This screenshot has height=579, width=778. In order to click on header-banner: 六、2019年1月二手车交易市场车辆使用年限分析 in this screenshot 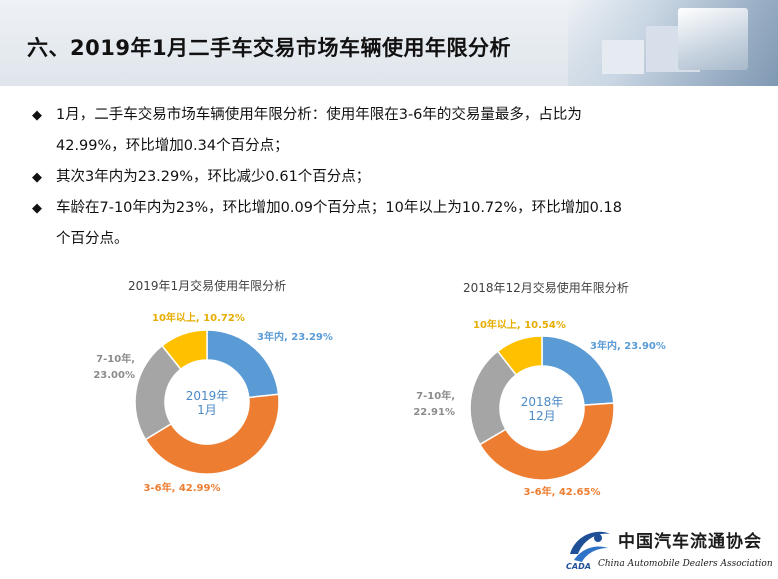, I will do `click(389, 43)`.